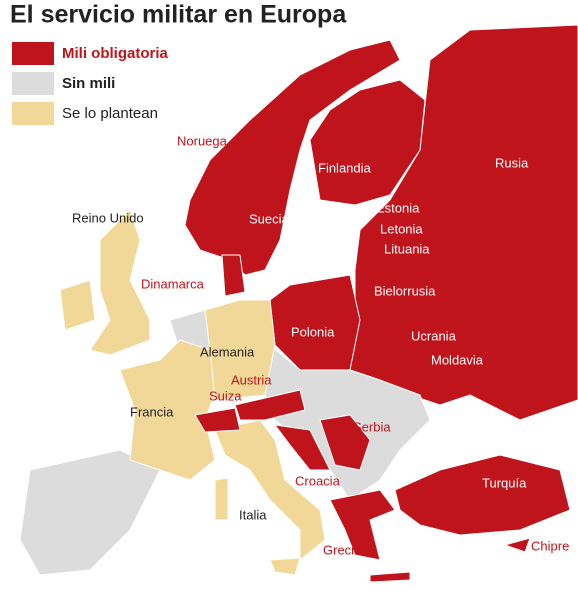 This screenshot has width=578, height=592. What do you see at coordinates (227, 351) in the screenshot?
I see `country-label: Alemania` at bounding box center [227, 351].